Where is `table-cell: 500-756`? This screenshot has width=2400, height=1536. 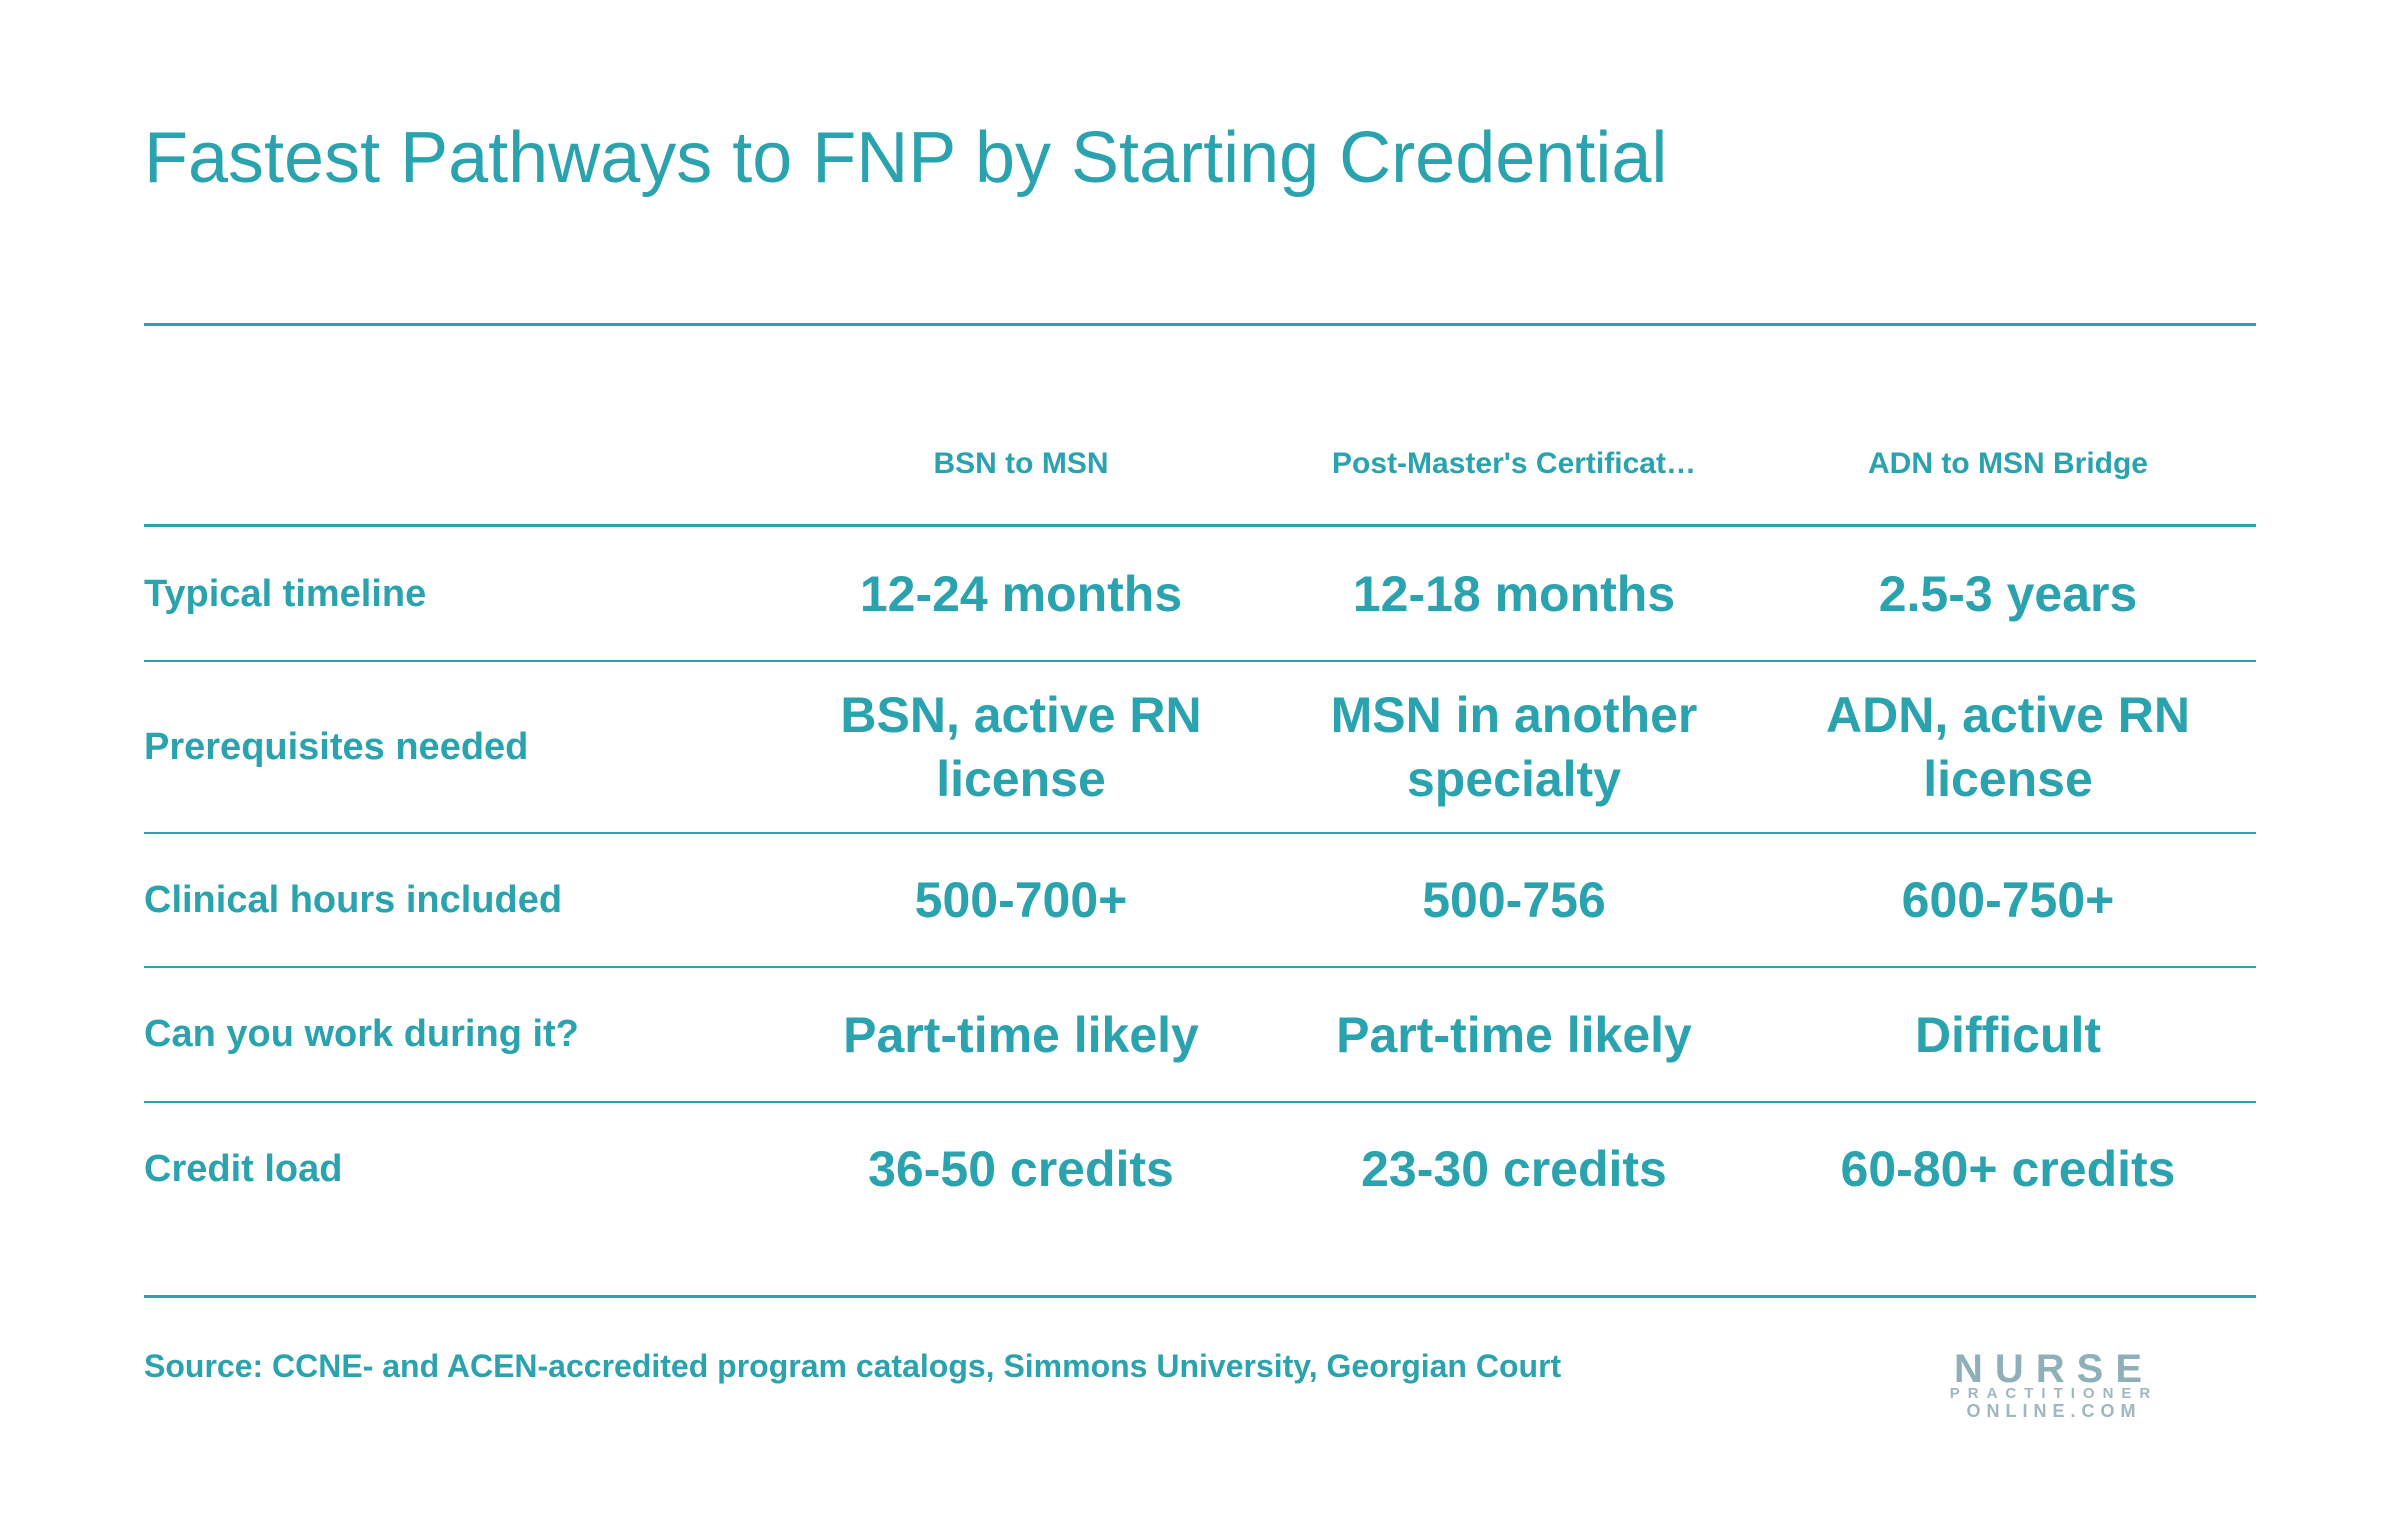 table-cell: 500-756 is located at coordinates (1514, 900).